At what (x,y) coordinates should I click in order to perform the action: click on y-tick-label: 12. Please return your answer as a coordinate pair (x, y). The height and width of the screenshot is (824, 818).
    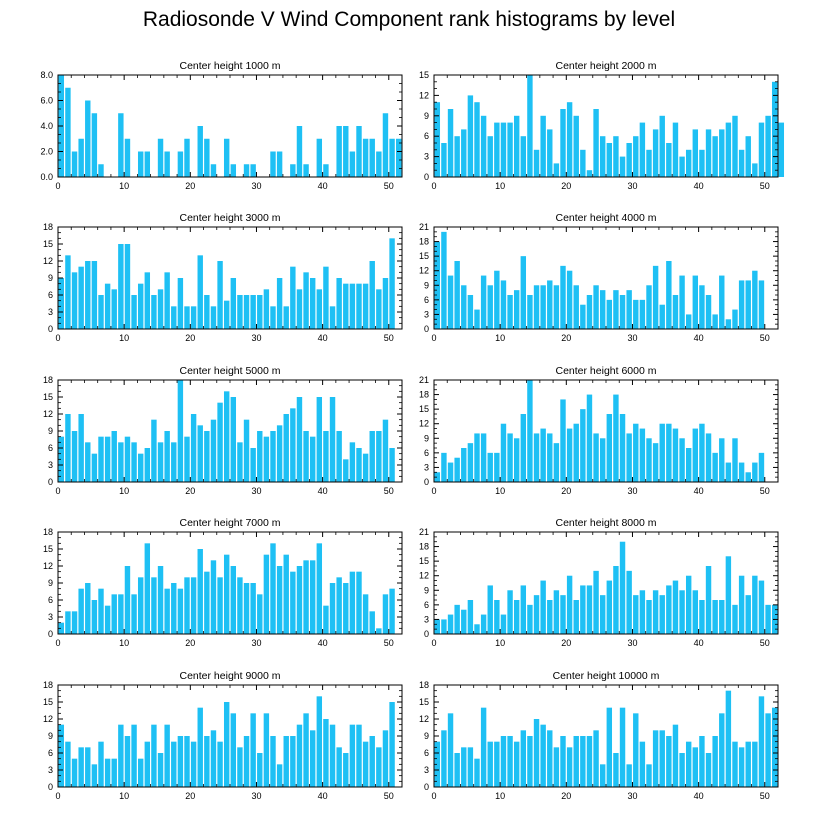
    Looking at the image, I should click on (424, 576).